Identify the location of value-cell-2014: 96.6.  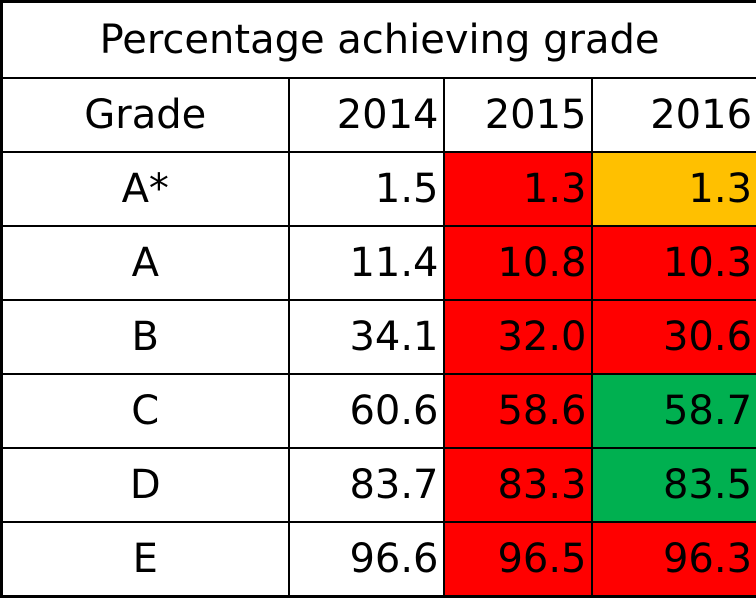
(366, 559).